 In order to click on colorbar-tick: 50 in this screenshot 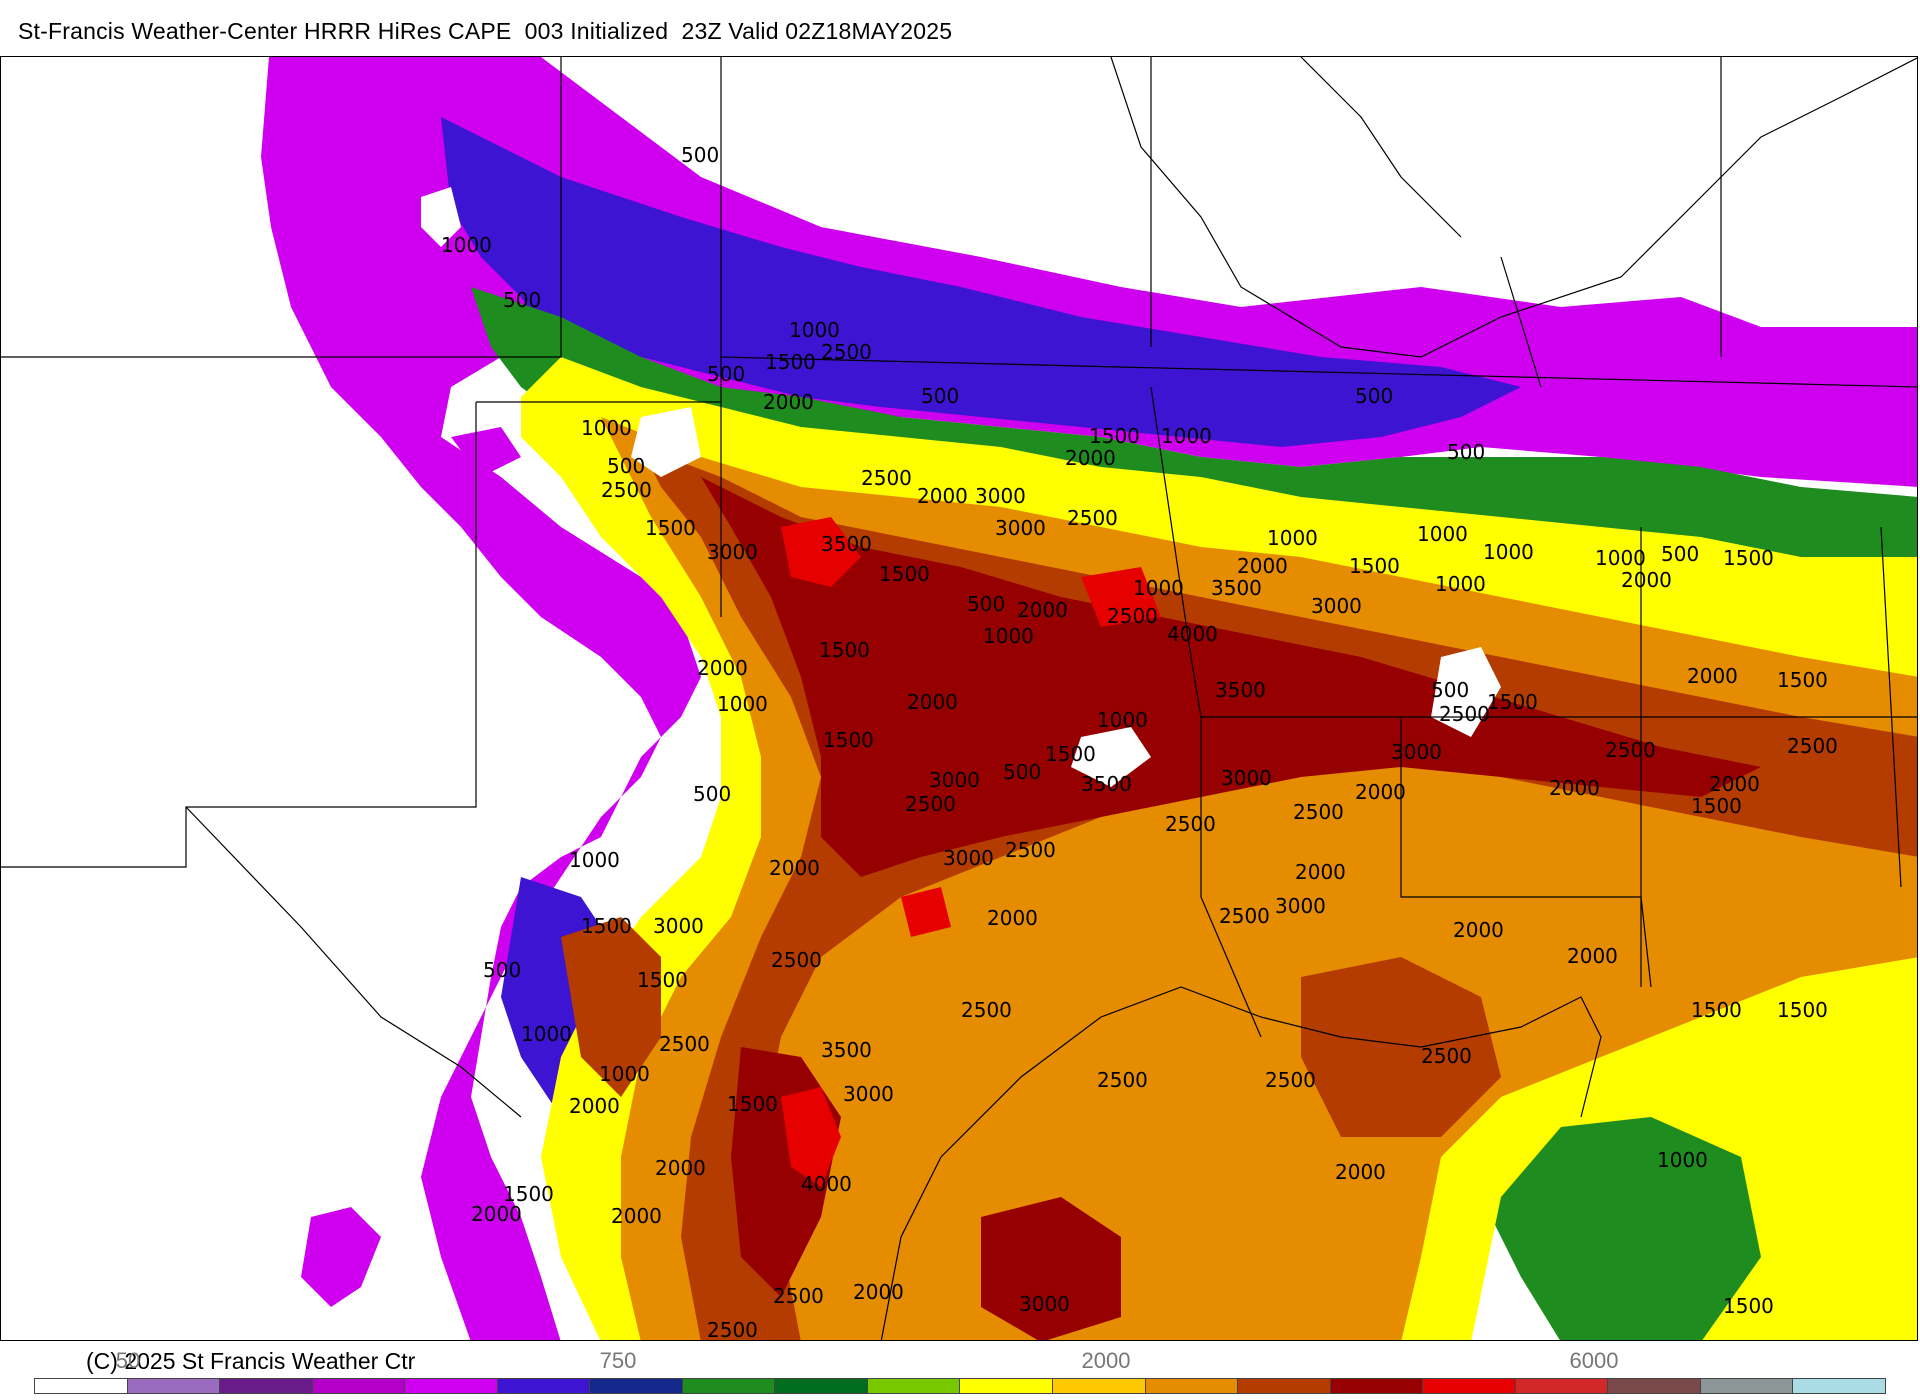, I will do `click(128, 1360)`.